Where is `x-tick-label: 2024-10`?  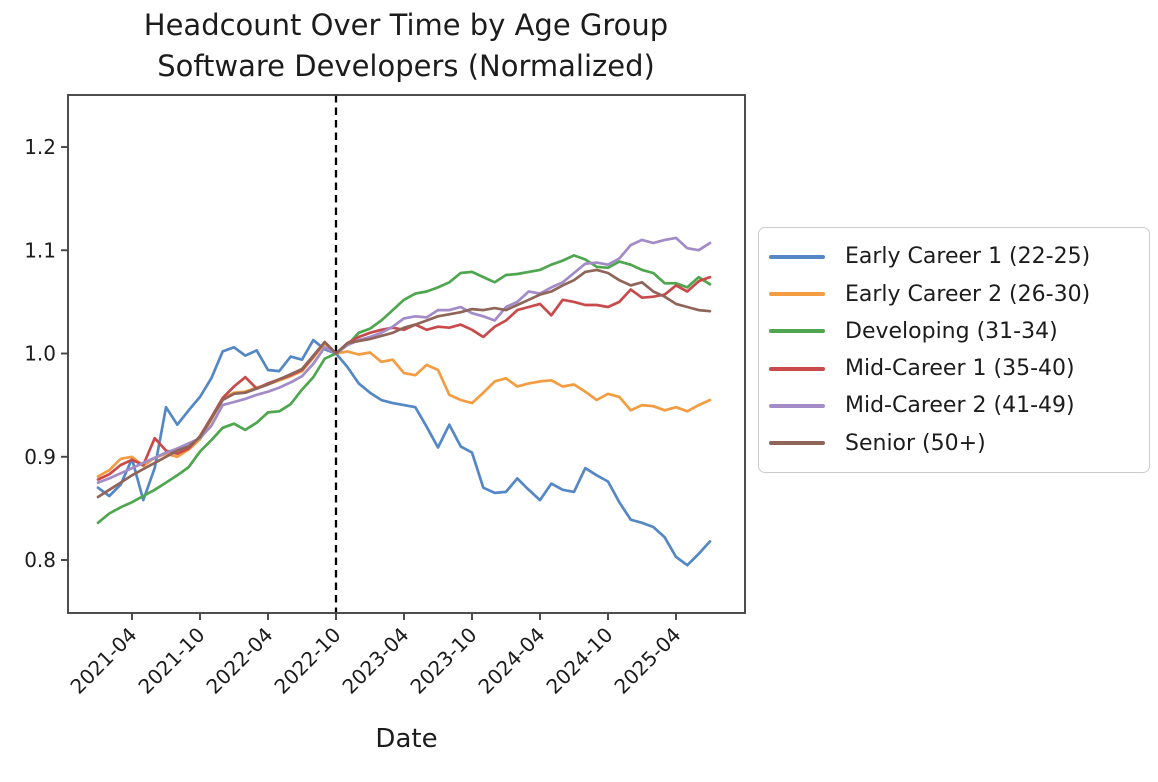
x-tick-label: 2024-10 is located at coordinates (579, 661).